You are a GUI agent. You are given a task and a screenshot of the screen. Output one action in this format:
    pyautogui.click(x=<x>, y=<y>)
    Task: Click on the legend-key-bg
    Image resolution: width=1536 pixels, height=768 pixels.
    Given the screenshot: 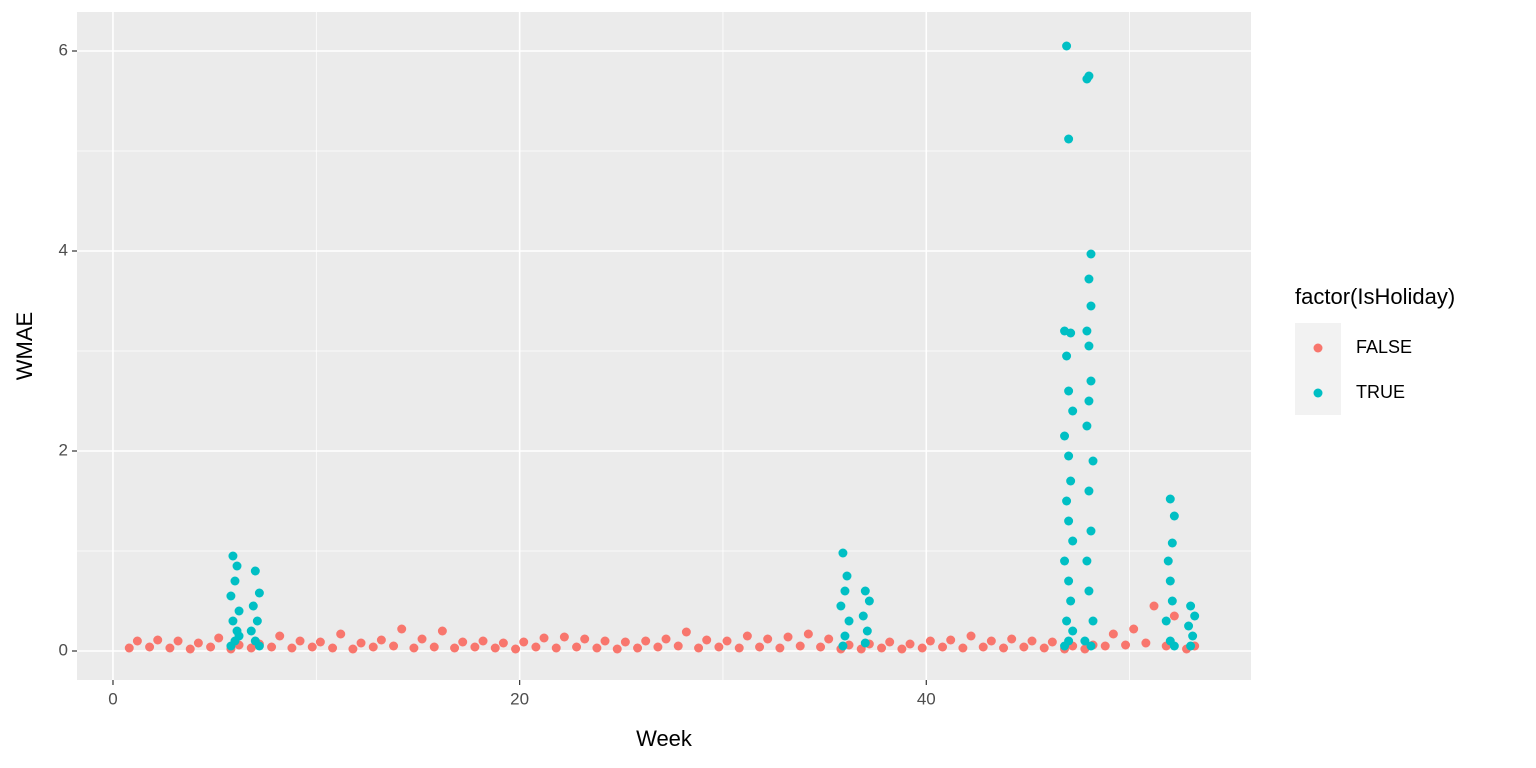 What is the action you would take?
    pyautogui.click(x=1318, y=369)
    